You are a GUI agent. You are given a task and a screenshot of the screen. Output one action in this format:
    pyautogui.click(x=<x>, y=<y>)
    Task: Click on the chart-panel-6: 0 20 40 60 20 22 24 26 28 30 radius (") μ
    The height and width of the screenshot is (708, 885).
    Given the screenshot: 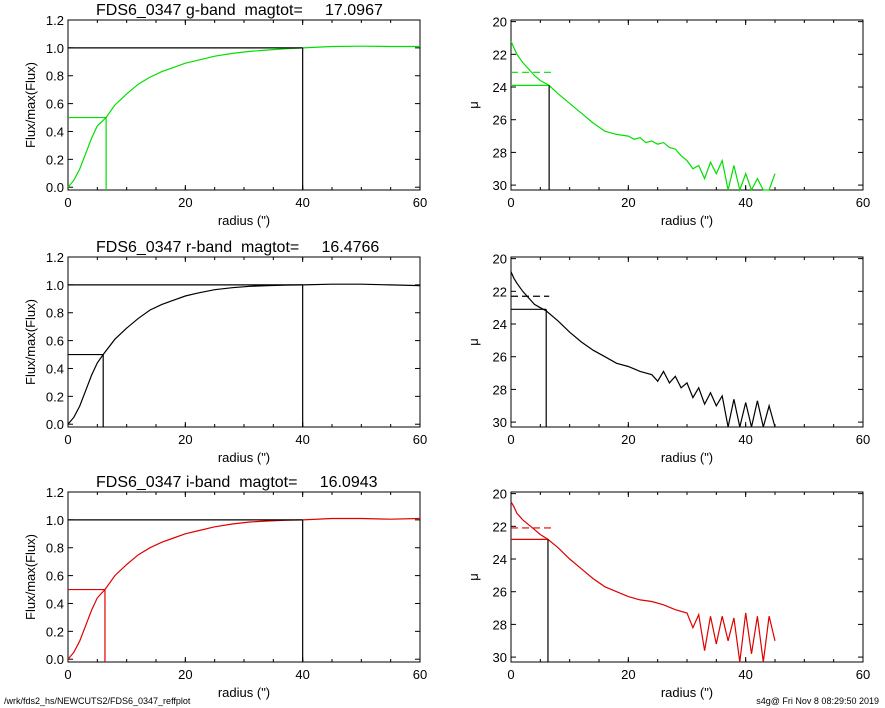 What is the action you would take?
    pyautogui.click(x=668, y=593)
    